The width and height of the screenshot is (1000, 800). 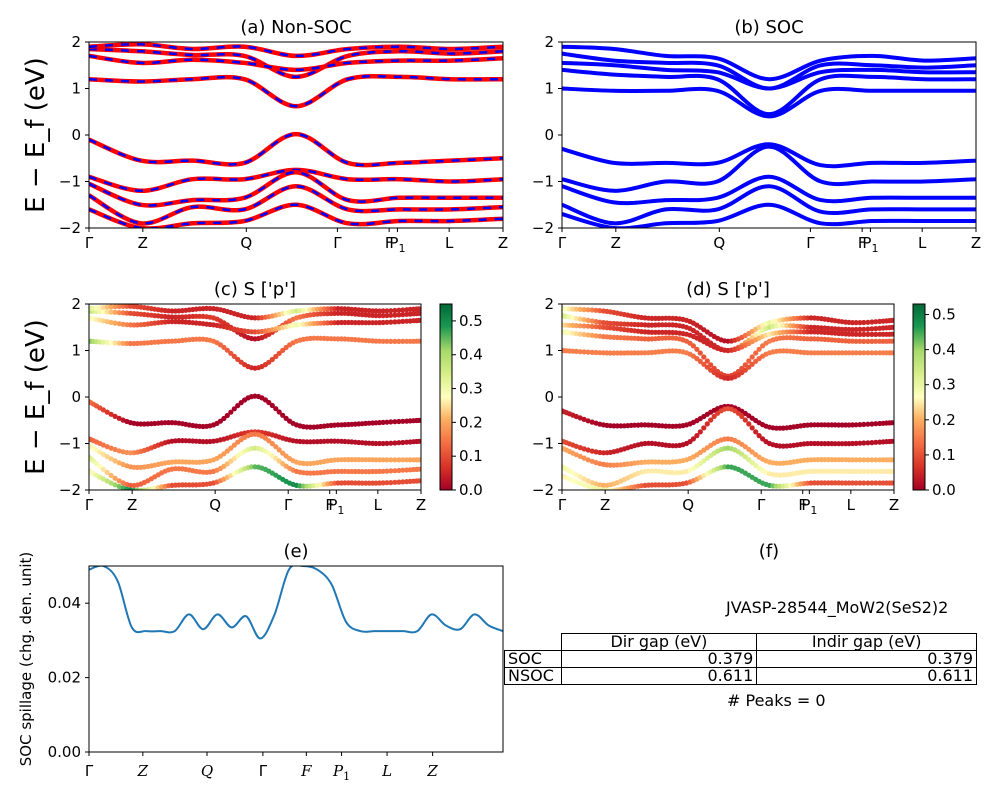 What do you see at coordinates (728, 398) in the screenshot?
I see `panel-d-projected-bands` at bounding box center [728, 398].